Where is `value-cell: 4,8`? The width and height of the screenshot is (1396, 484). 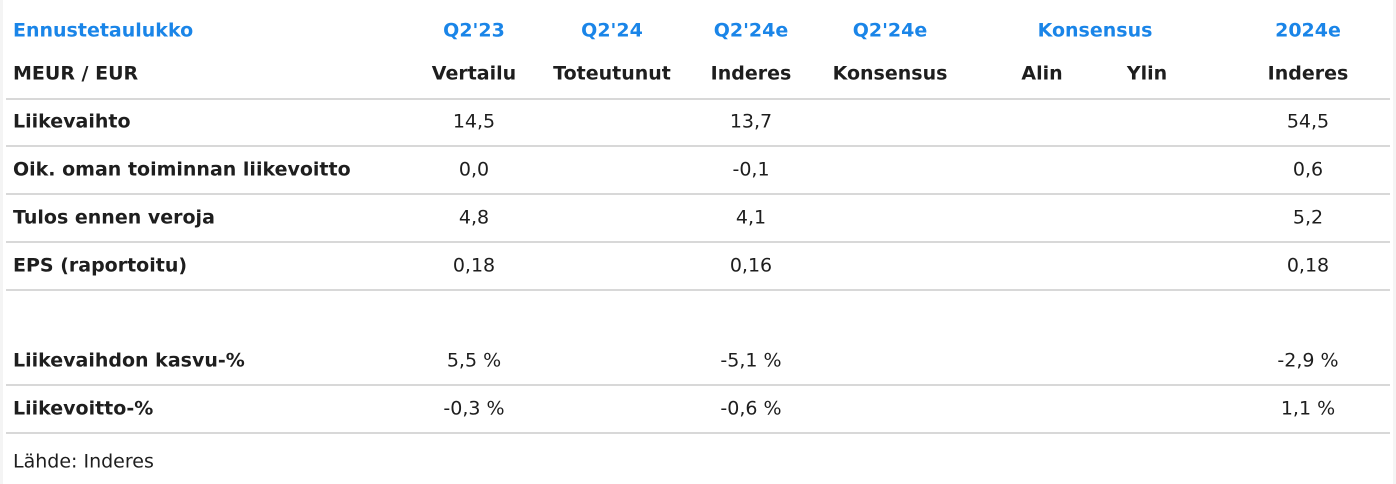 value-cell: 4,8 is located at coordinates (474, 217).